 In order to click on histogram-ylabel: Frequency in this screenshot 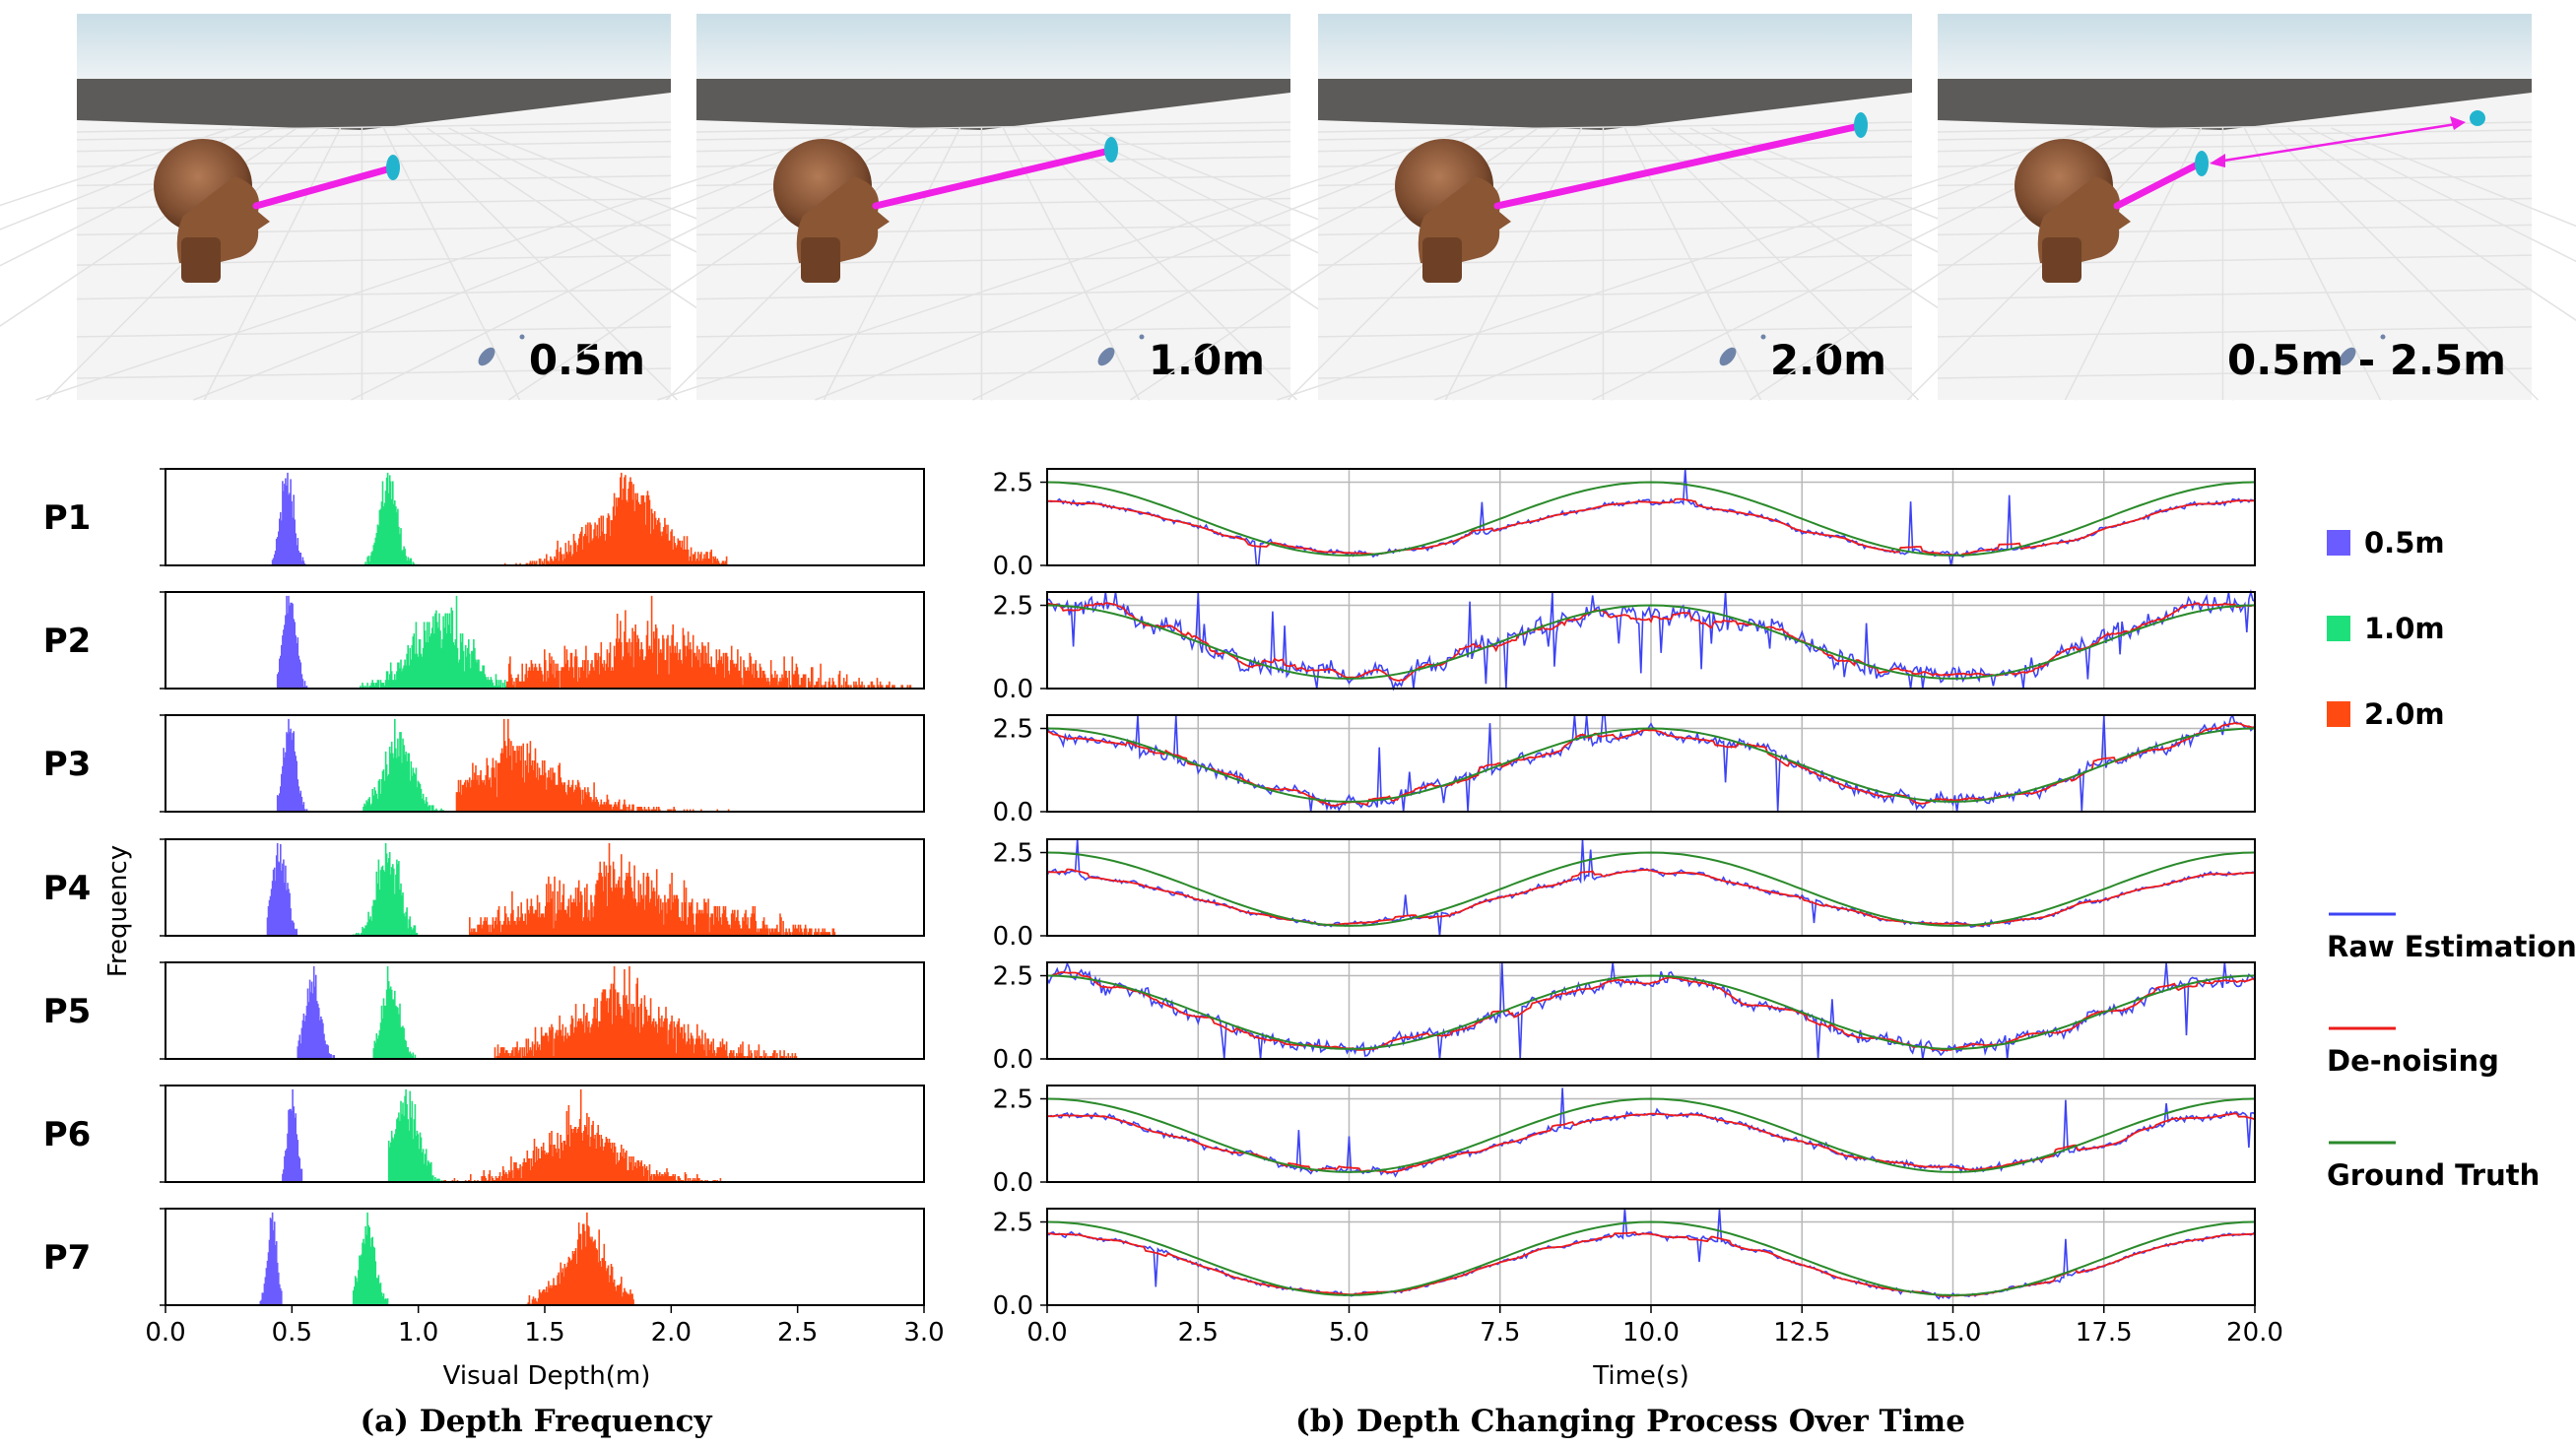, I will do `click(118, 911)`.